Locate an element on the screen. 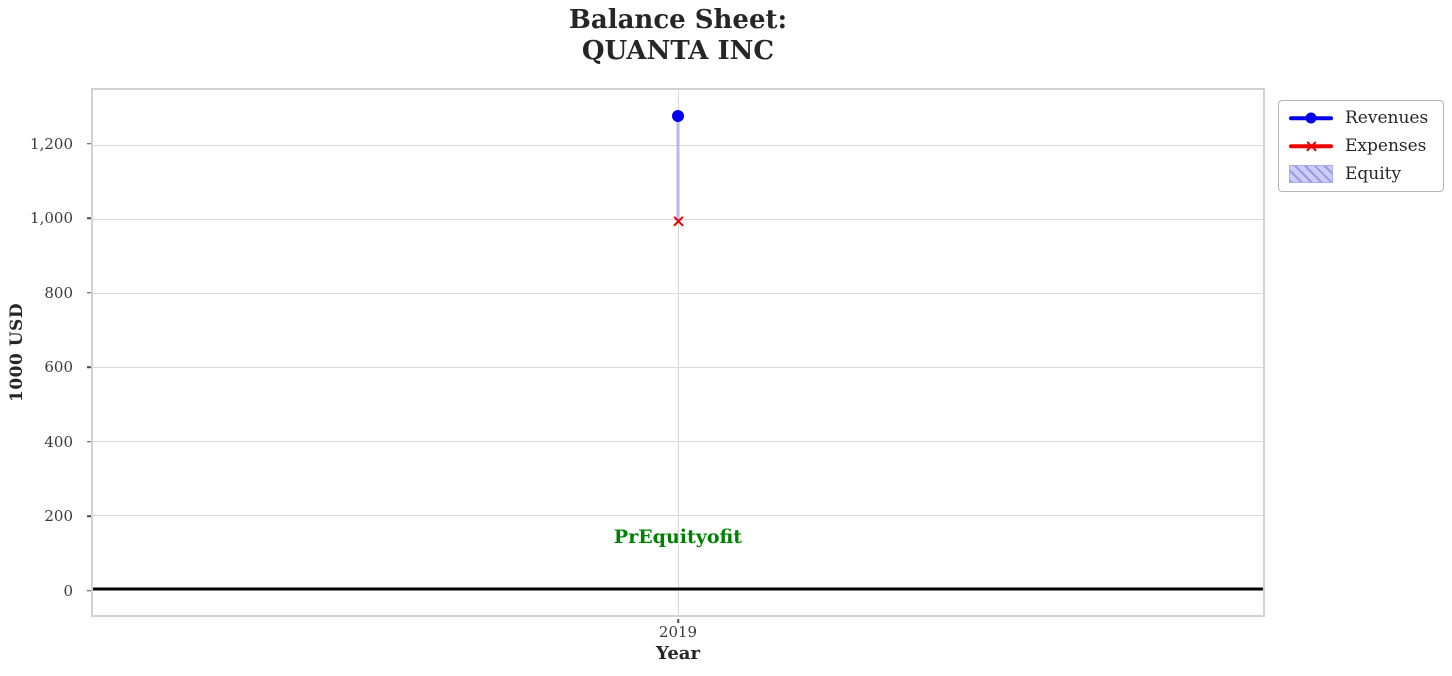  y-tick-label: 1,200 is located at coordinates (45, 144).